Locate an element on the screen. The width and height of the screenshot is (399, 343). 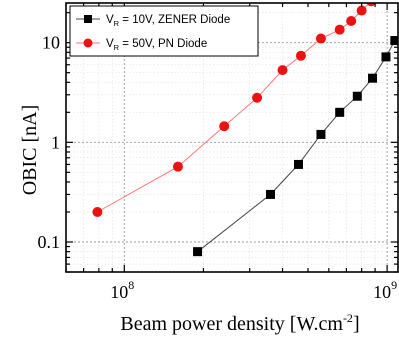
x-axis-title-text: Beam power density is located at coordinates (204, 324).